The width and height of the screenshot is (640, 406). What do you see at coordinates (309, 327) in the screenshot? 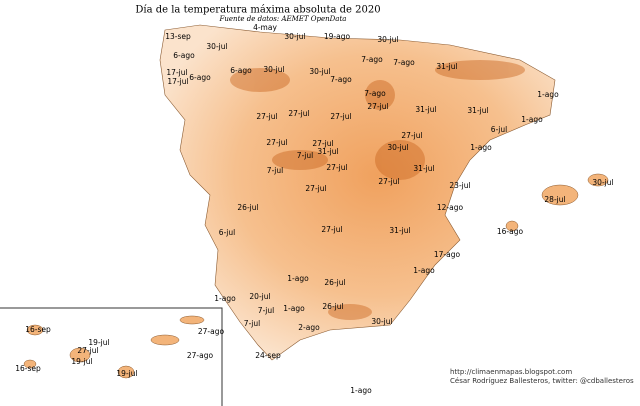
I see `date-label: 2-ago` at bounding box center [309, 327].